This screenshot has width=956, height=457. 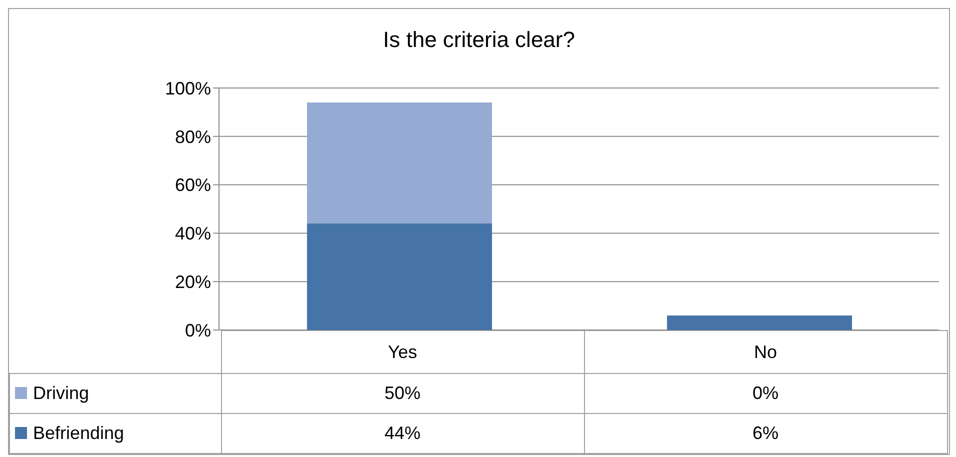 What do you see at coordinates (402, 394) in the screenshot?
I see `data-label: 50%` at bounding box center [402, 394].